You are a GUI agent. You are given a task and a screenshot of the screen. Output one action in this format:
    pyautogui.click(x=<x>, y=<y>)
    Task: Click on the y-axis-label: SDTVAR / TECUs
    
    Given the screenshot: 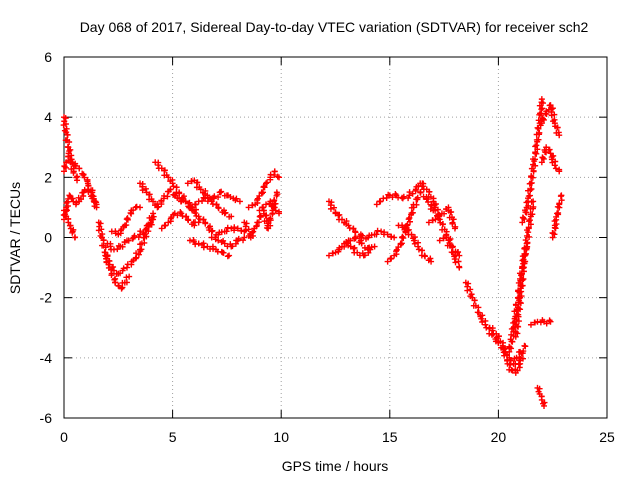 What is the action you would take?
    pyautogui.click(x=15, y=238)
    